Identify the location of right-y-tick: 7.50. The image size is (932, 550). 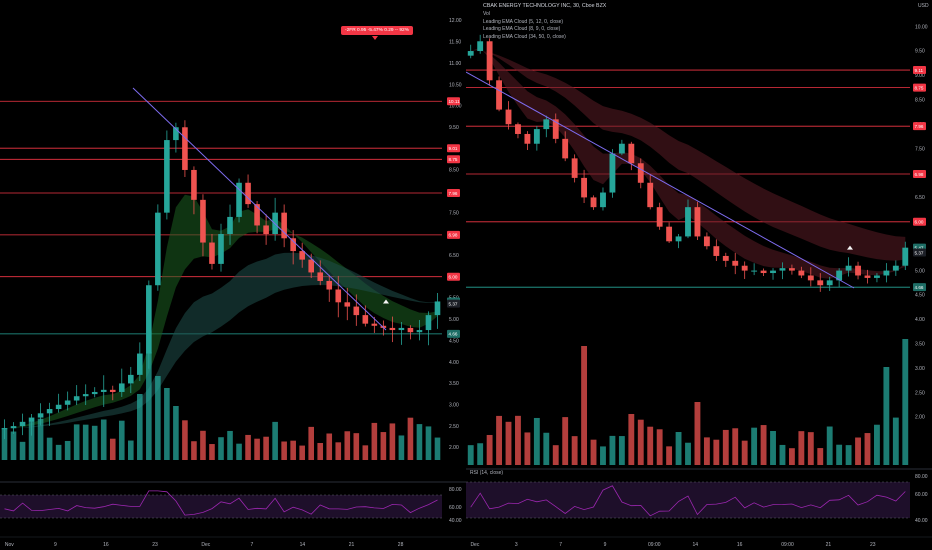
(920, 149).